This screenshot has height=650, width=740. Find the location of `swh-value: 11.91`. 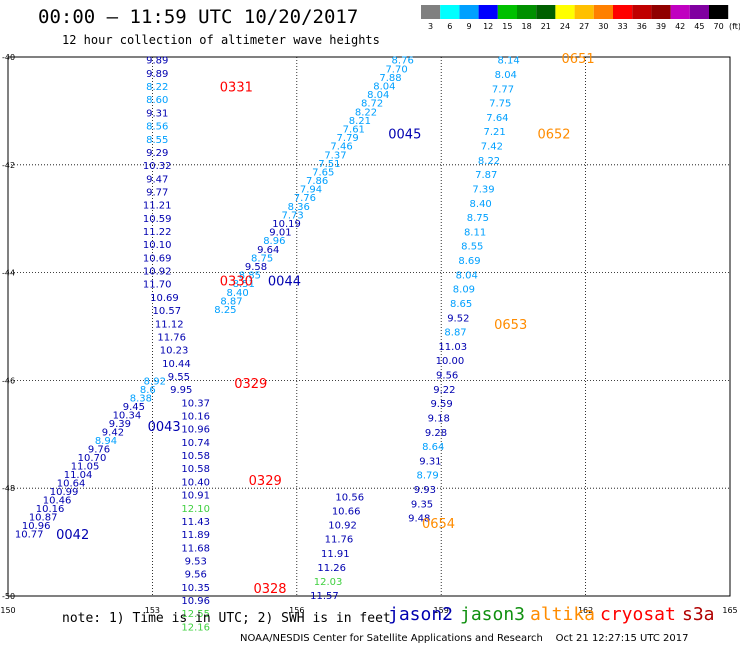

swh-value: 11.91 is located at coordinates (335, 554).